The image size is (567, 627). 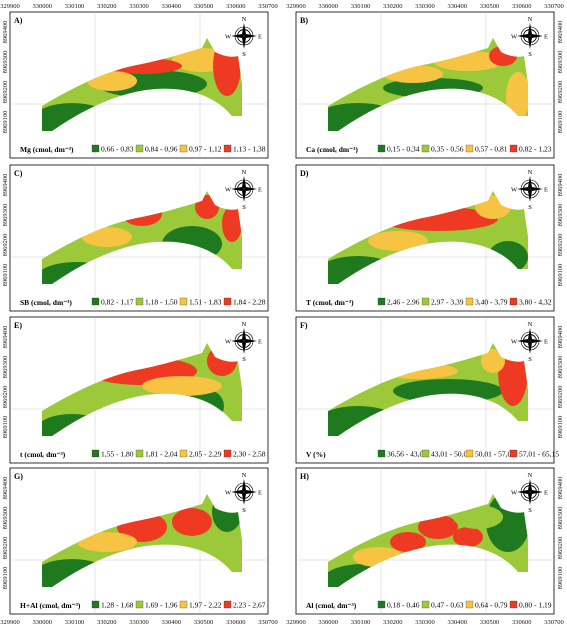 I want to click on legend-title: Ca (cmolₑ dm⁻³), so click(x=332, y=149).